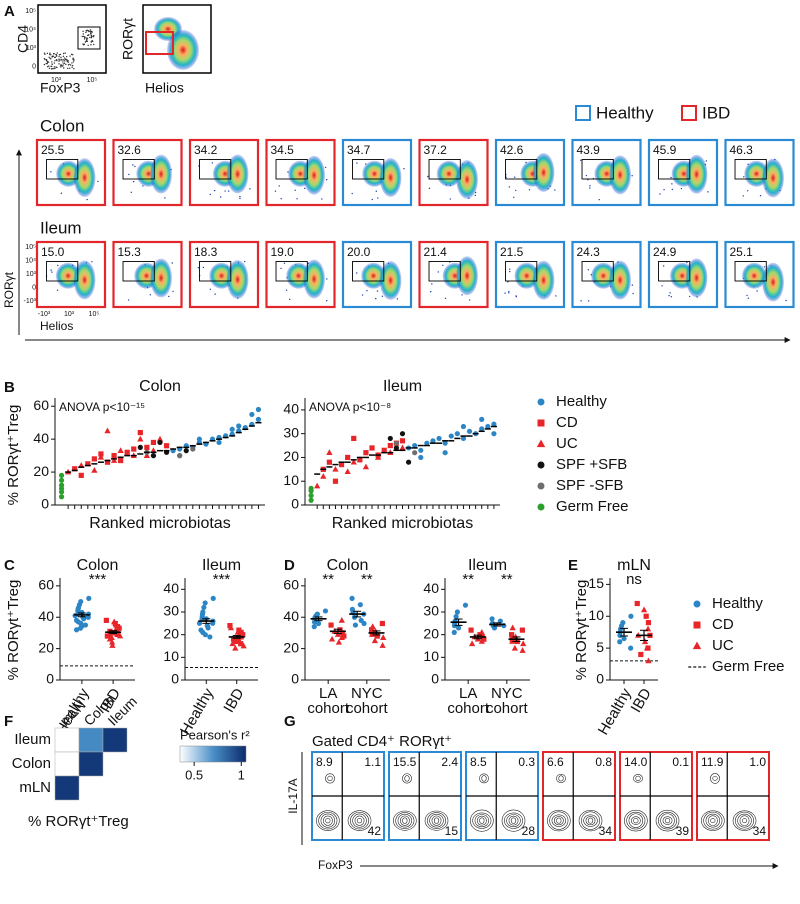 The image size is (800, 904). Describe the element at coordinates (405, 762) in the screenshot. I see `quadrant-percent: 15.5` at that location.